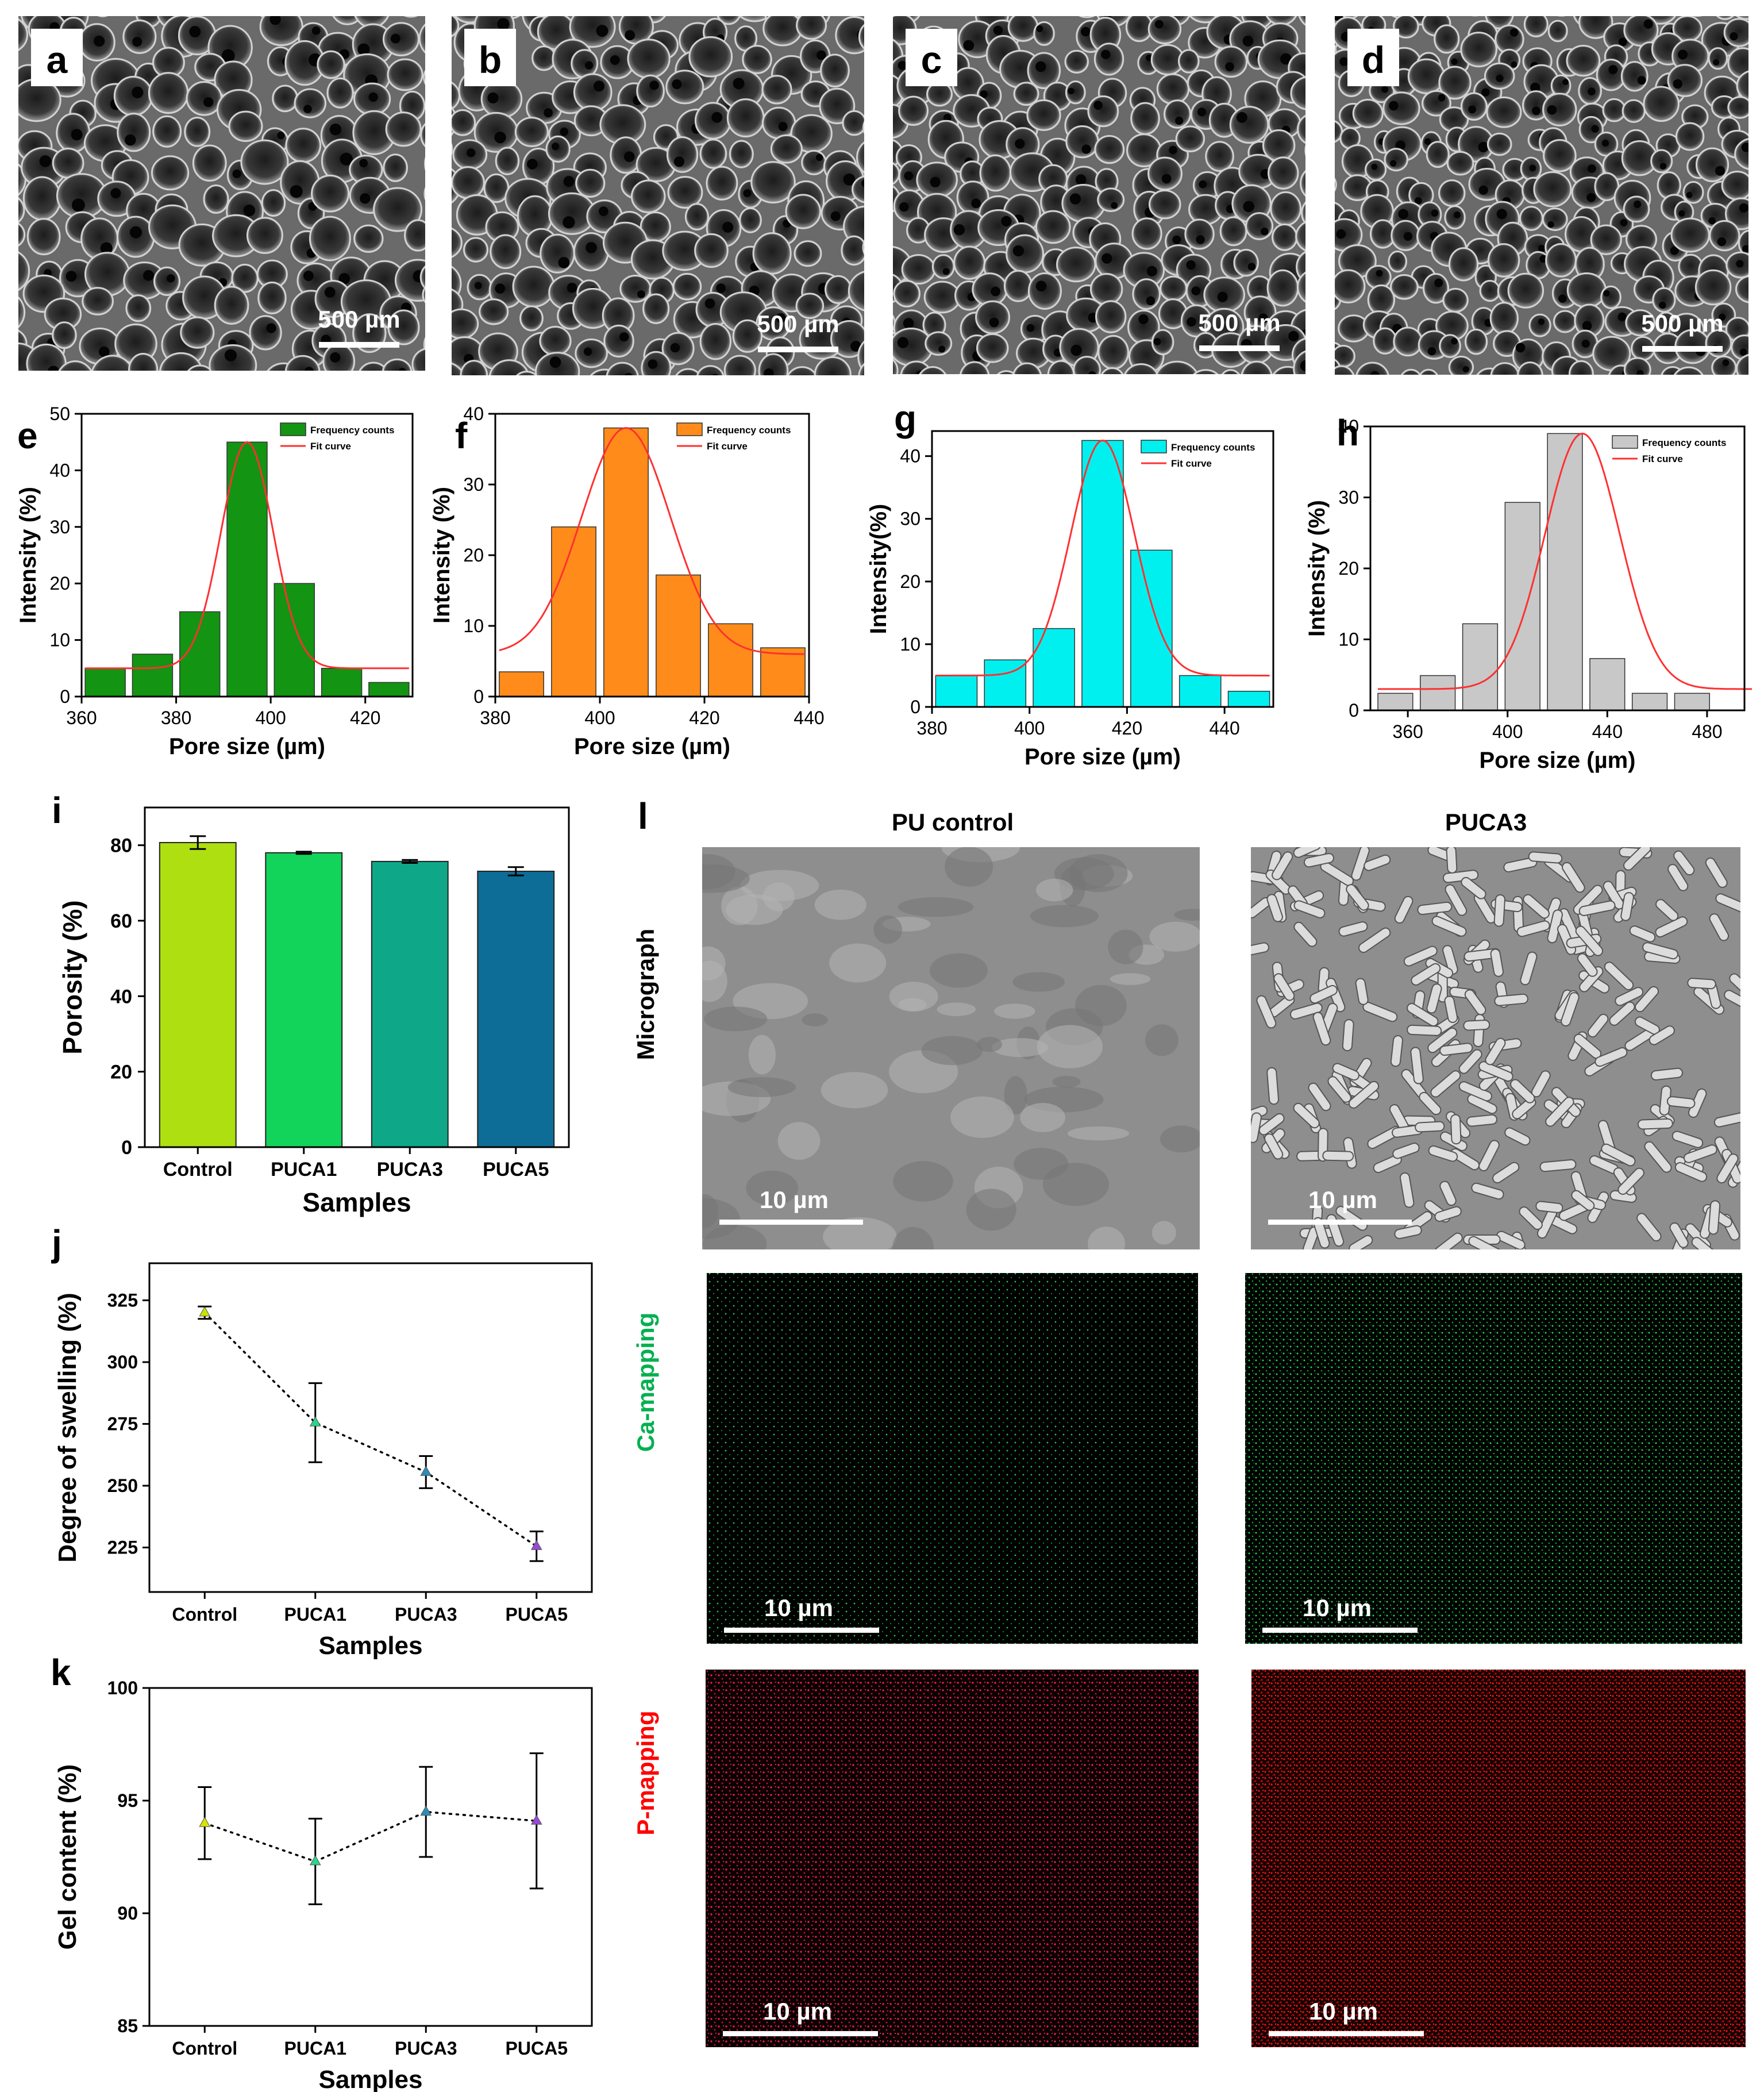 The width and height of the screenshot is (1764, 2092). I want to click on x-tick-label: 440, so click(809, 717).